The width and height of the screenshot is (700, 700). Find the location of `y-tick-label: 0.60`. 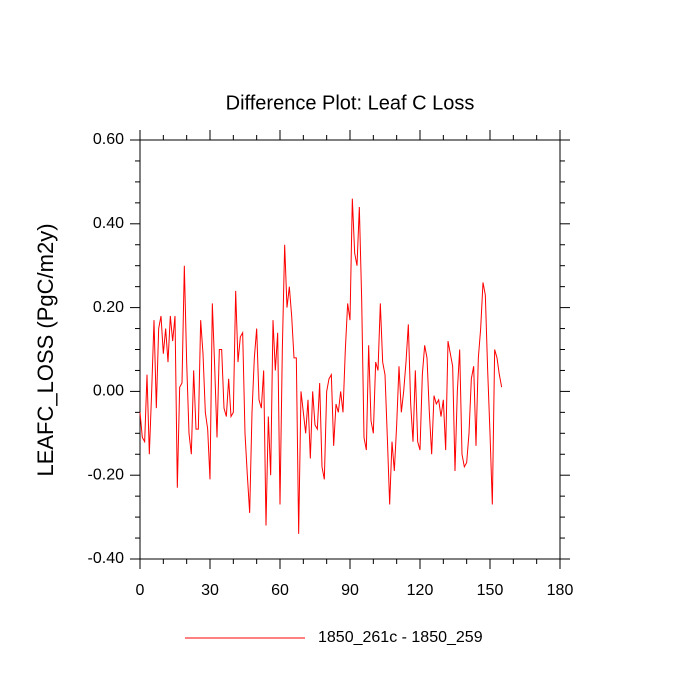

y-tick-label: 0.60 is located at coordinates (108, 139).